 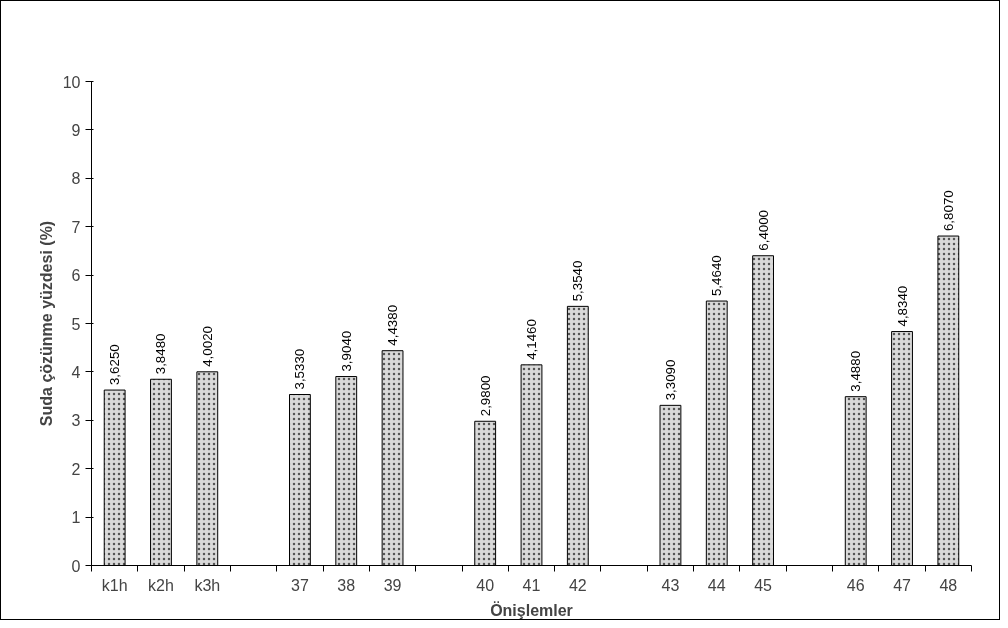 What do you see at coordinates (115, 365) in the screenshot?
I see `data-label: 3,6250` at bounding box center [115, 365].